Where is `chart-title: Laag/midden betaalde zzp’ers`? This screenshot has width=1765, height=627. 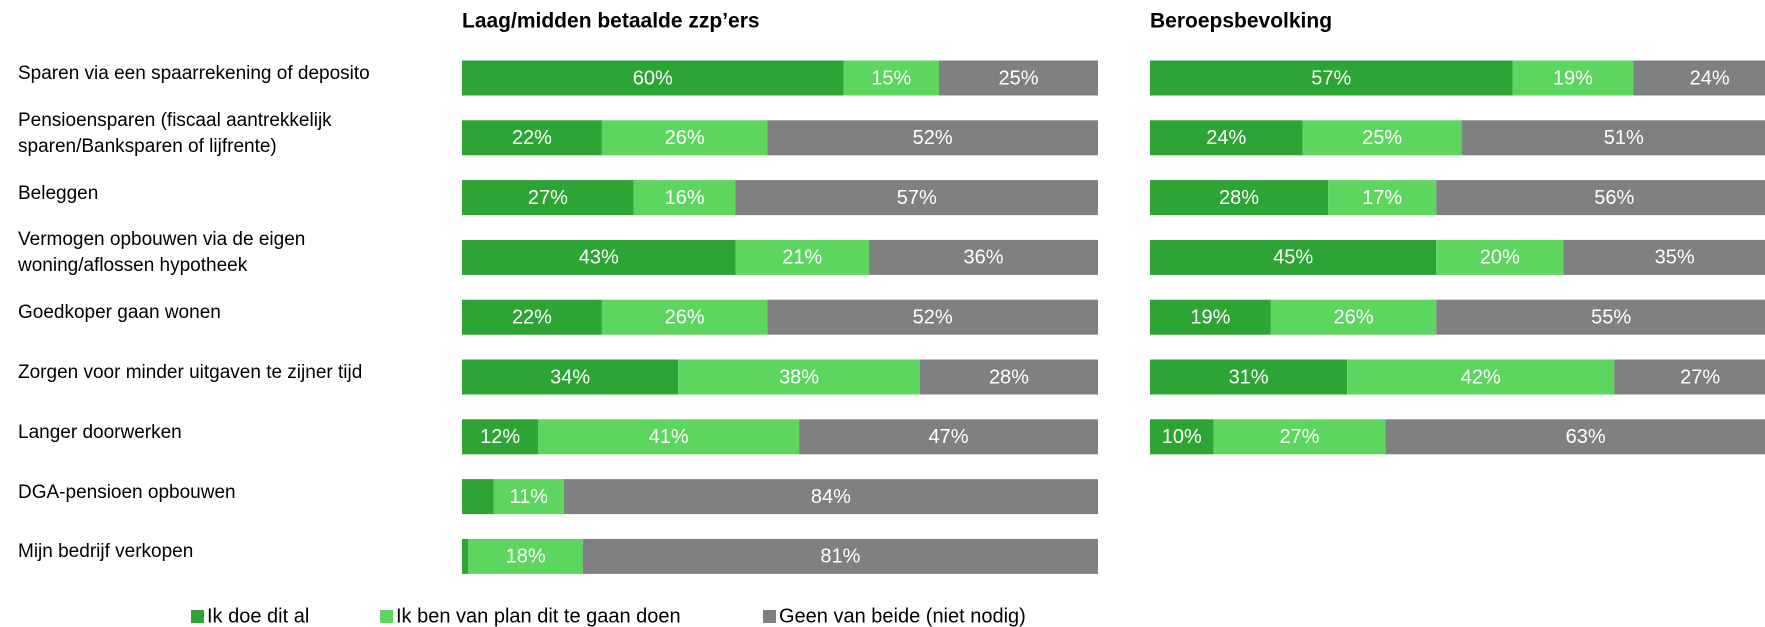 chart-title: Laag/midden betaalde zzp’ers is located at coordinates (611, 21).